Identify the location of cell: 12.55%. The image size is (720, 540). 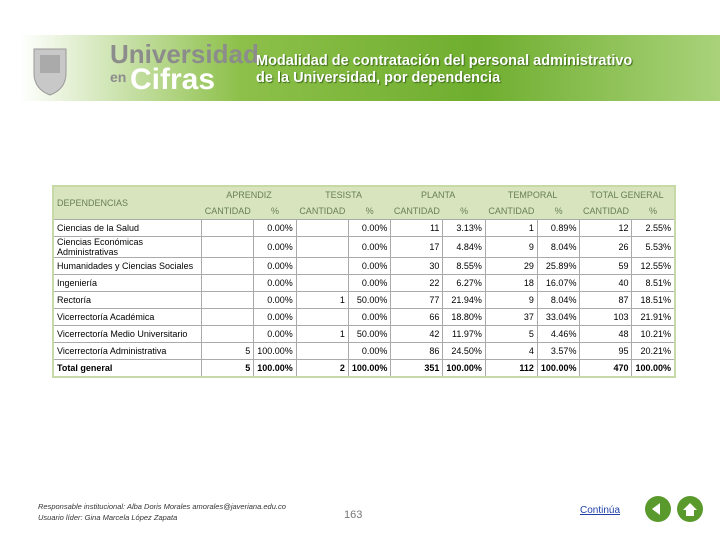
(653, 266).